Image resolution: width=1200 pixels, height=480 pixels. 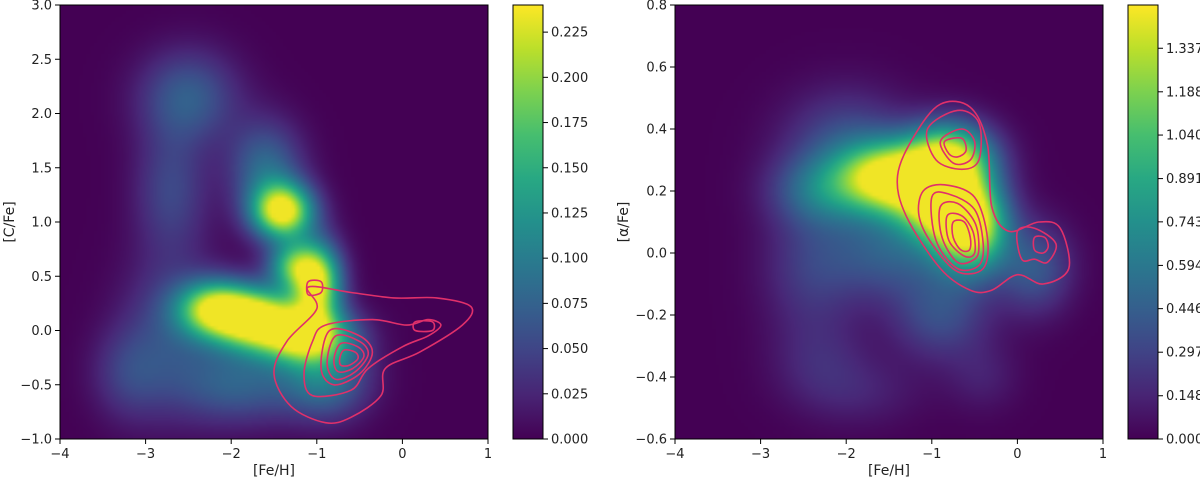 What do you see at coordinates (41, 277) in the screenshot?
I see `y-tick-label: 0.5` at bounding box center [41, 277].